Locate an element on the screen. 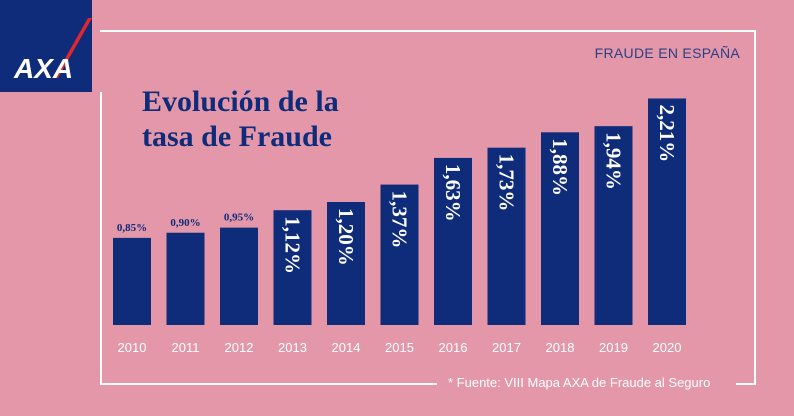 The height and width of the screenshot is (416, 794). chart-title-line-2: tasa de Fraude is located at coordinates (237, 136).